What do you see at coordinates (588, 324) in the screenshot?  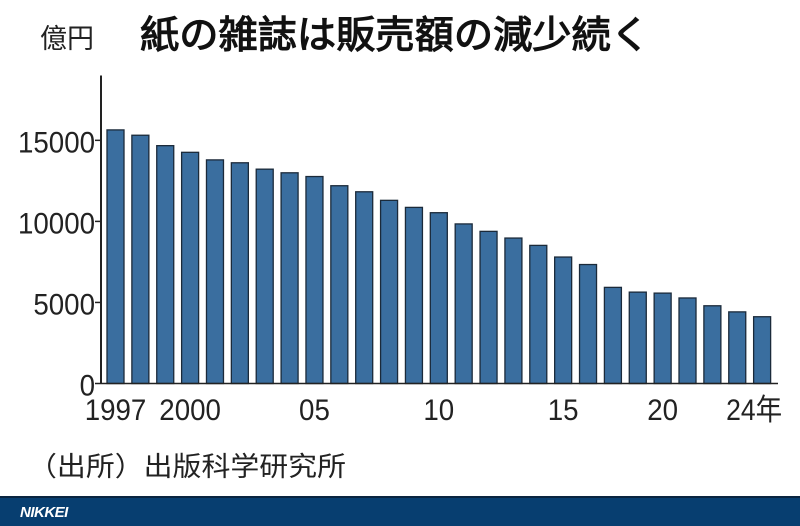 I see `bar-2016` at bounding box center [588, 324].